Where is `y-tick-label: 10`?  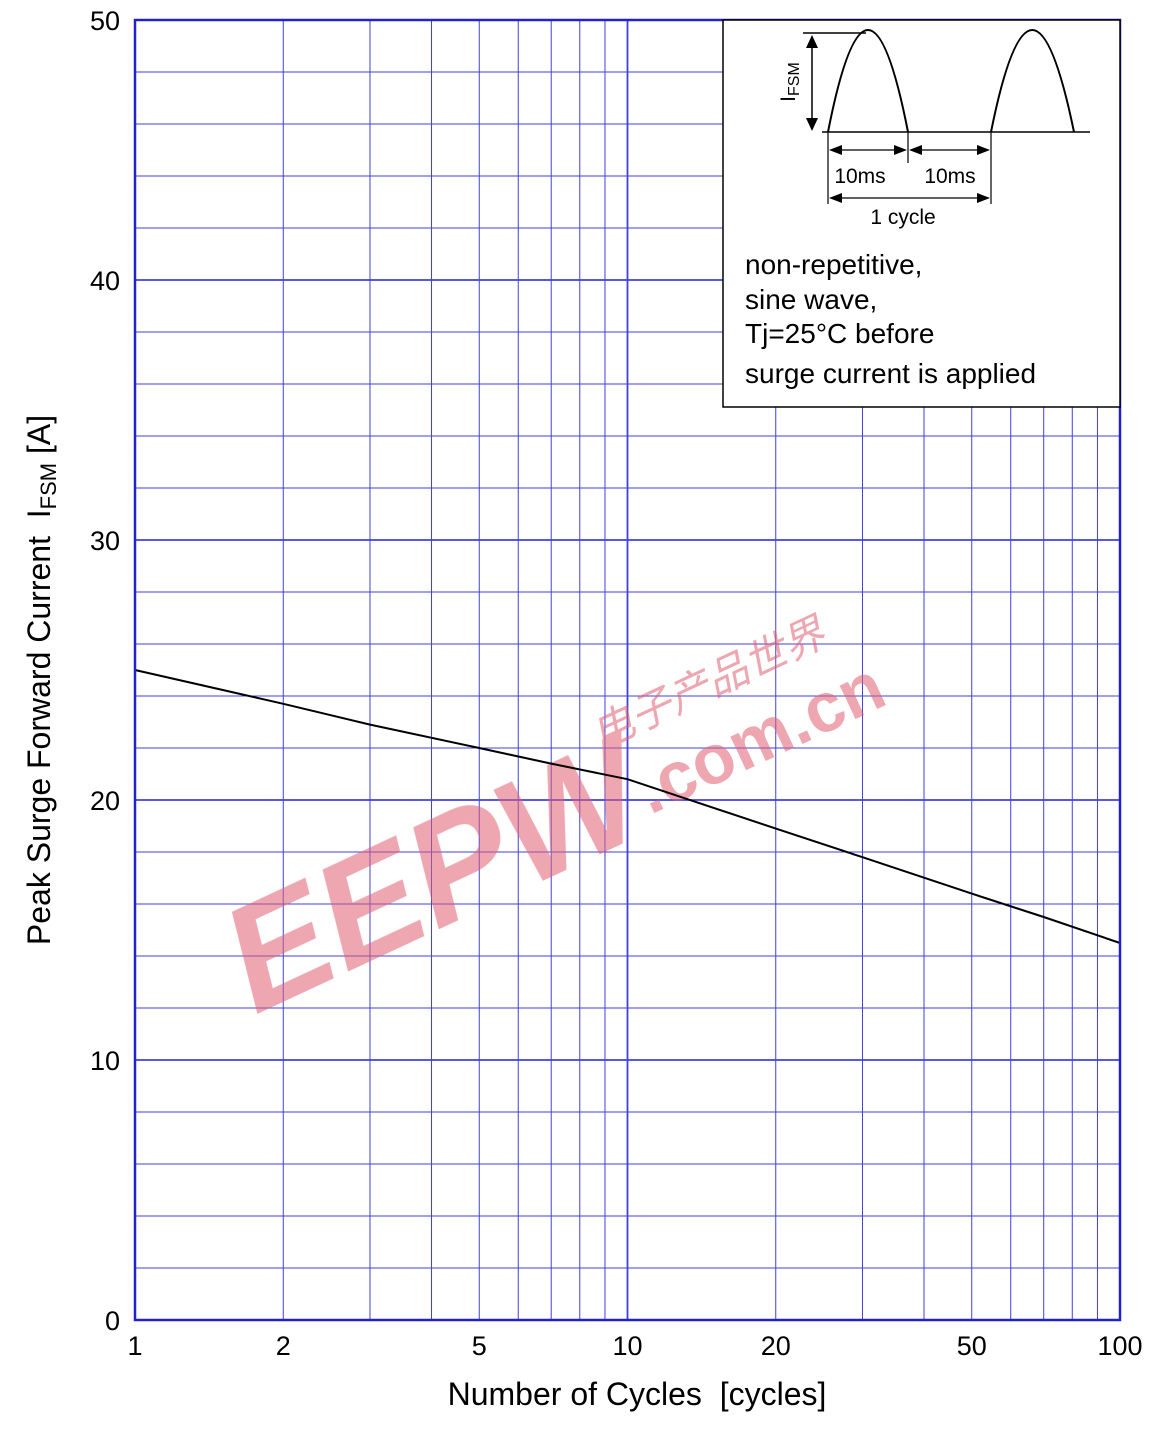 y-tick-label: 10 is located at coordinates (105, 1061).